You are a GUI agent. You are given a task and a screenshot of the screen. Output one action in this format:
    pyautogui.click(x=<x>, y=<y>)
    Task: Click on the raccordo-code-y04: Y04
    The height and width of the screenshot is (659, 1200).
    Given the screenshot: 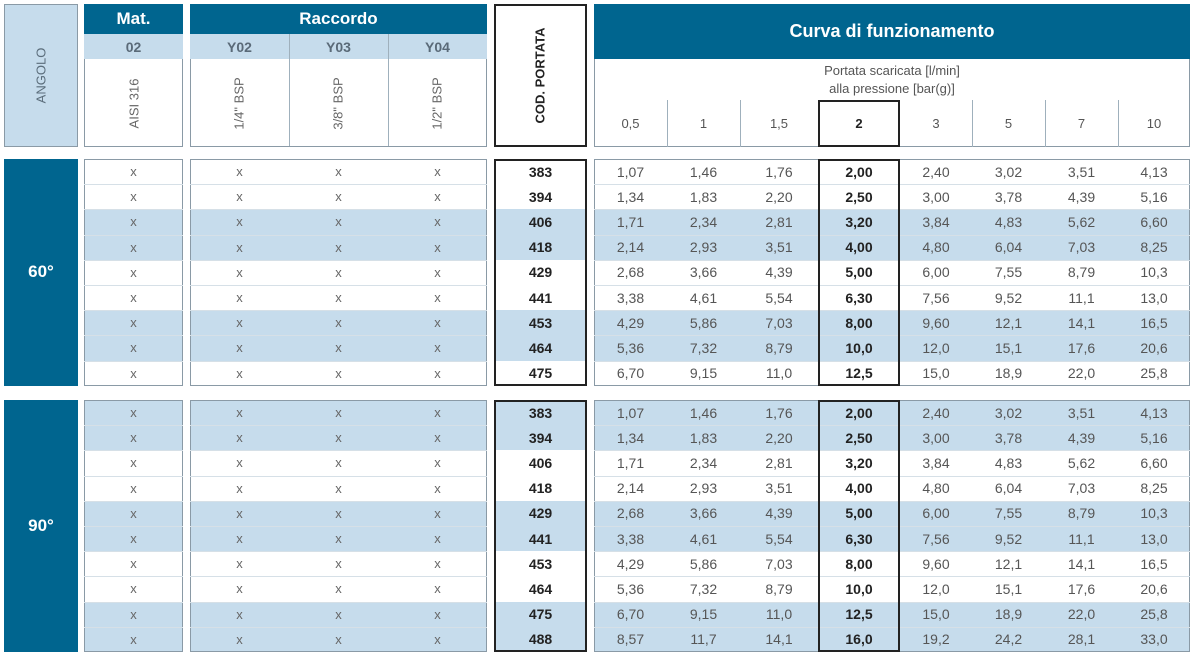 What is the action you would take?
    pyautogui.click(x=437, y=46)
    